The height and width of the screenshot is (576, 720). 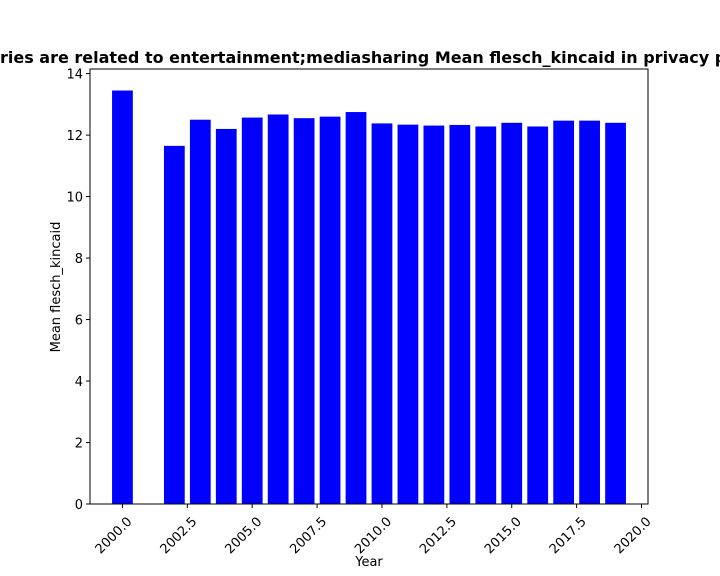 I want to click on bar-2007, so click(x=304, y=311).